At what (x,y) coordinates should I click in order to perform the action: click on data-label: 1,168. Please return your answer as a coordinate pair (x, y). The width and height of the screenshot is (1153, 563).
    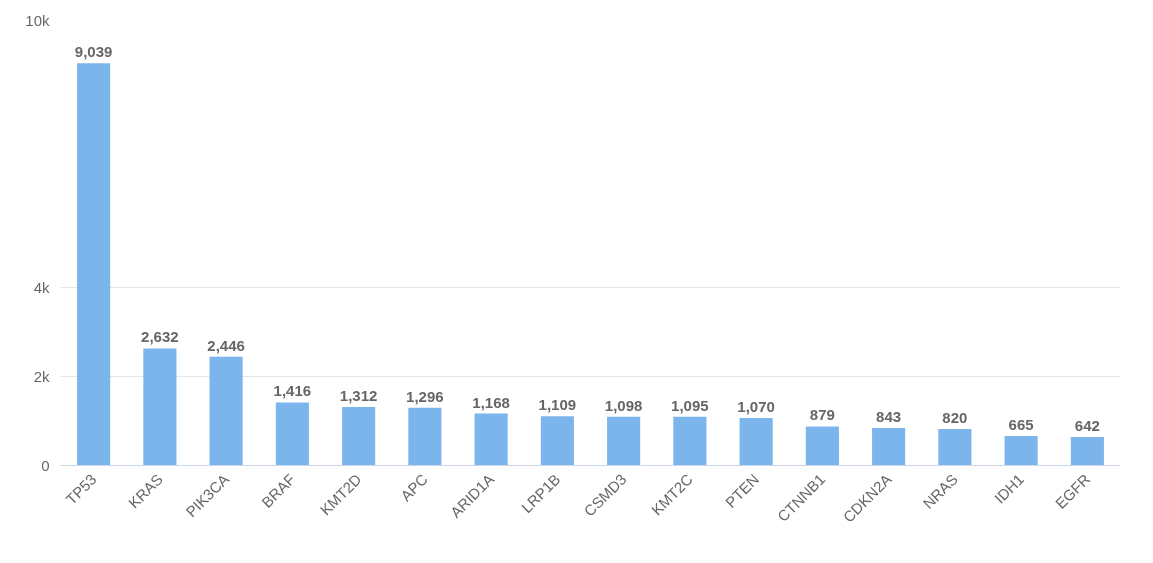
    Looking at the image, I should click on (491, 402).